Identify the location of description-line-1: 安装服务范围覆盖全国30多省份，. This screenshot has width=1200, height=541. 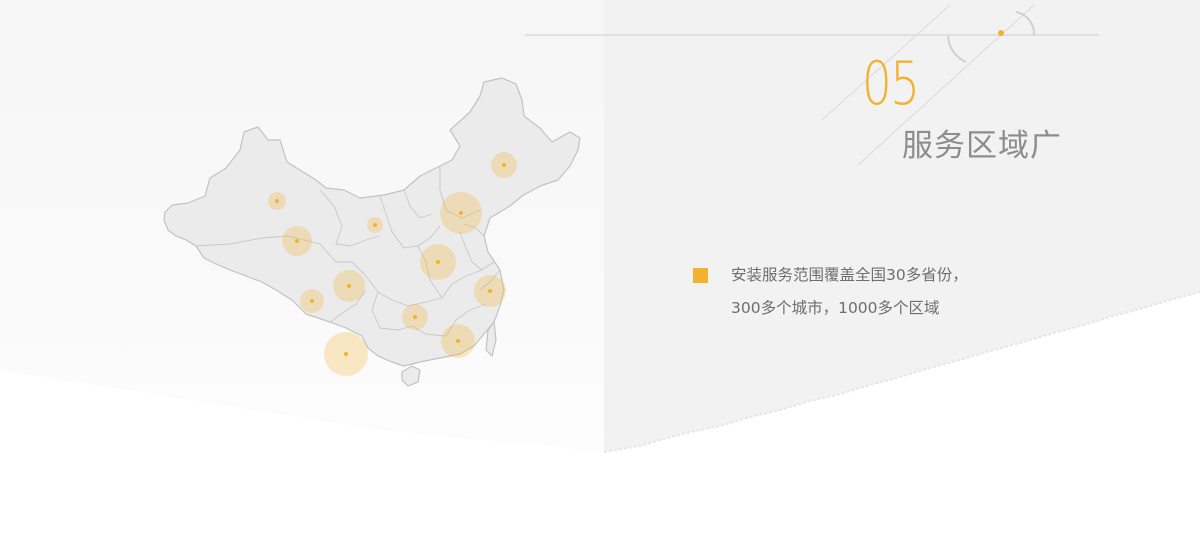
(849, 275).